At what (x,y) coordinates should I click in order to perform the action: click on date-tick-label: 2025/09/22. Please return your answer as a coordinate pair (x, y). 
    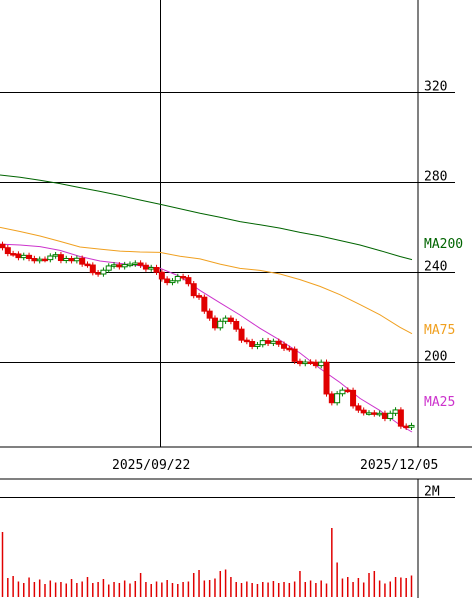
    Looking at the image, I should click on (151, 465).